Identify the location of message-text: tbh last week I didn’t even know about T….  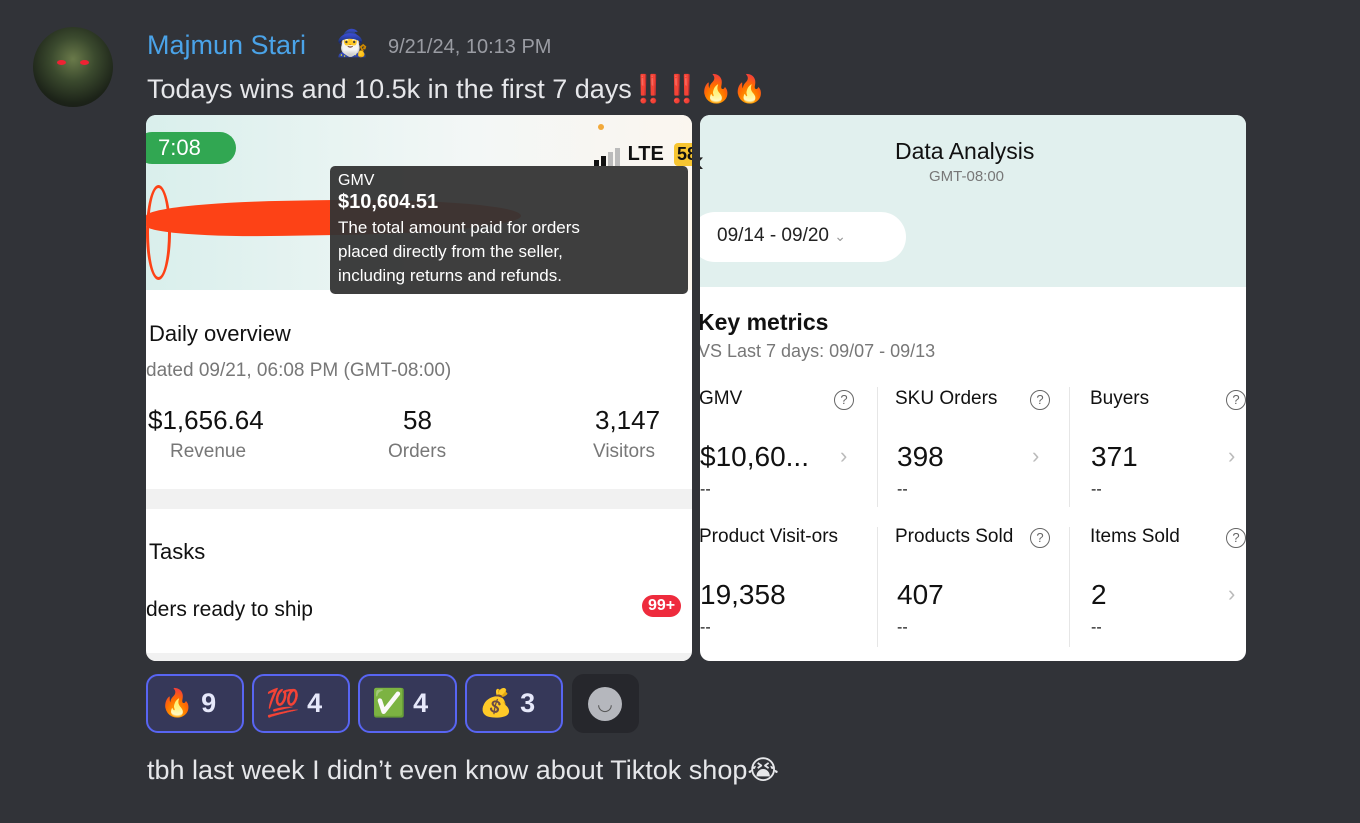
(463, 770).